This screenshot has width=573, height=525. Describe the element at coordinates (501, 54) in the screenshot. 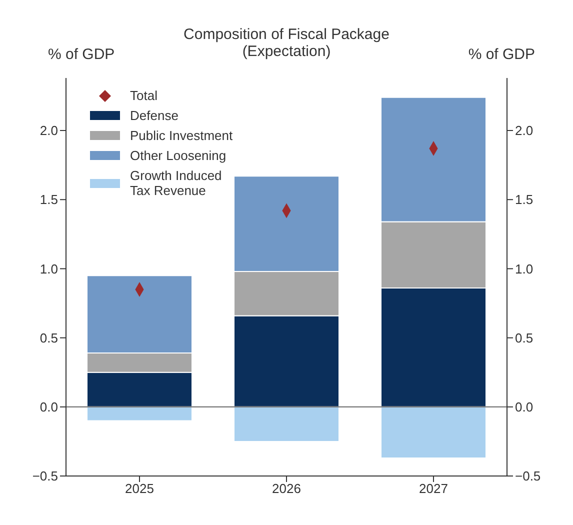

I see `y2-axis-title: % of GDP` at that location.